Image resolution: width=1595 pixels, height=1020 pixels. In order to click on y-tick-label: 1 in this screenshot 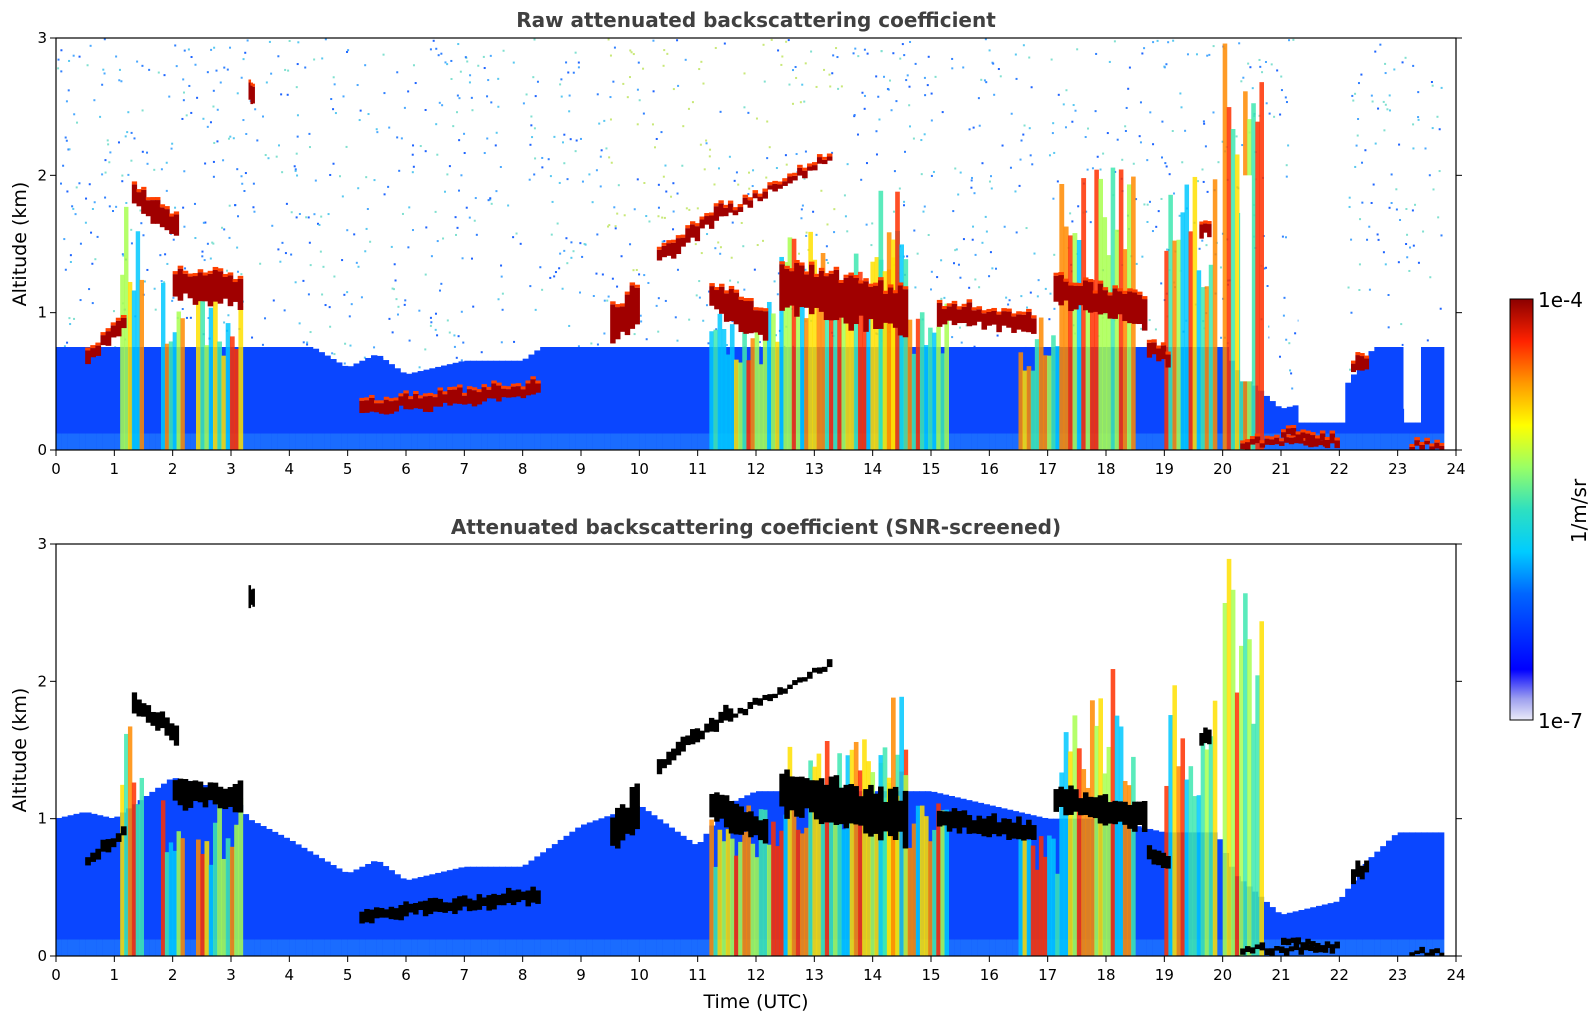, I will do `click(42, 819)`.